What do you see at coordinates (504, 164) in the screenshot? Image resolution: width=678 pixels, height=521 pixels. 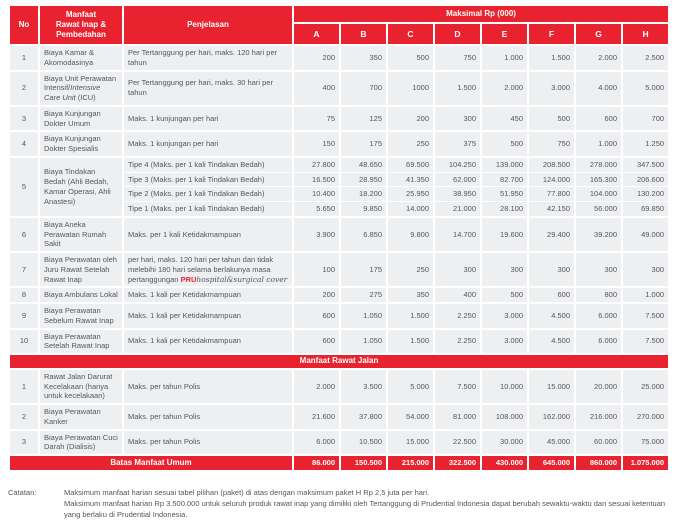 I see `cell-value: 139.000` at bounding box center [504, 164].